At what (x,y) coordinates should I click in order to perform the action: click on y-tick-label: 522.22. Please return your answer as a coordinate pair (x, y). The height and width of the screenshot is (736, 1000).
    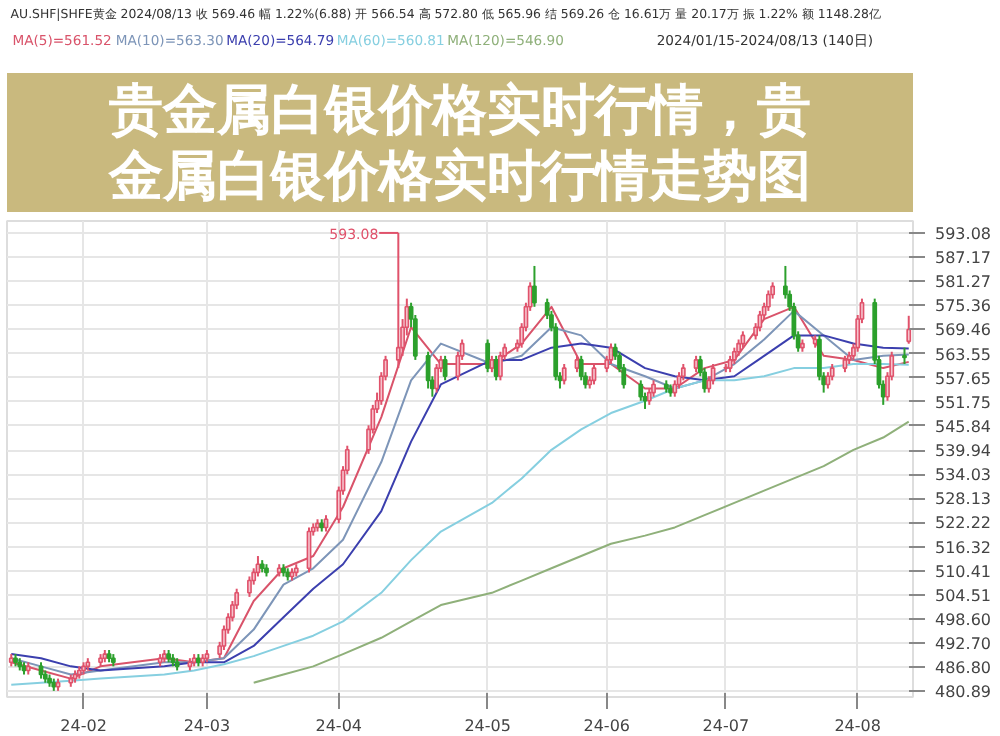
    Looking at the image, I should click on (963, 523).